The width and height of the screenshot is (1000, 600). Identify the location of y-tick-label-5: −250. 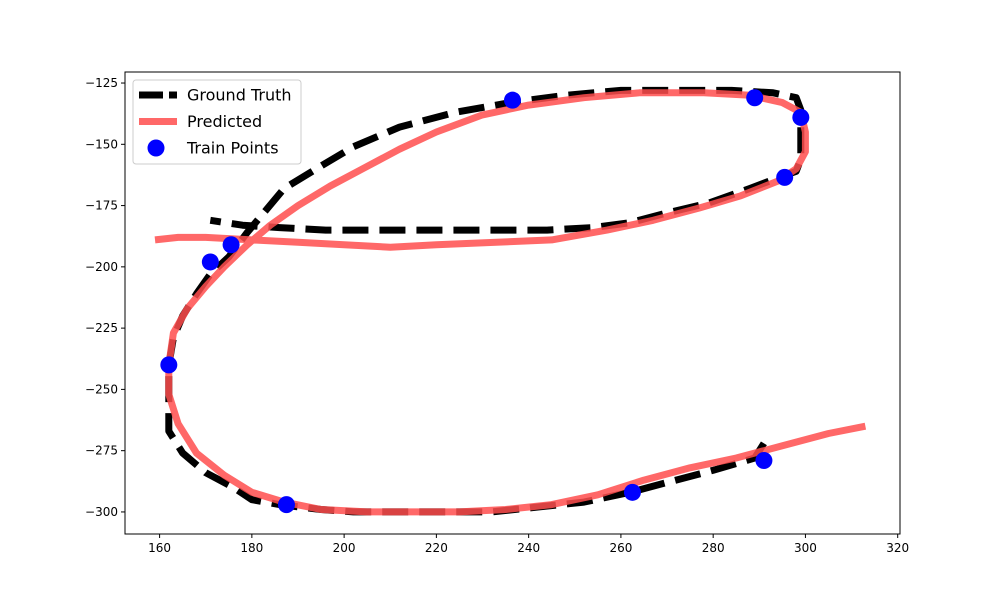
(101, 389).